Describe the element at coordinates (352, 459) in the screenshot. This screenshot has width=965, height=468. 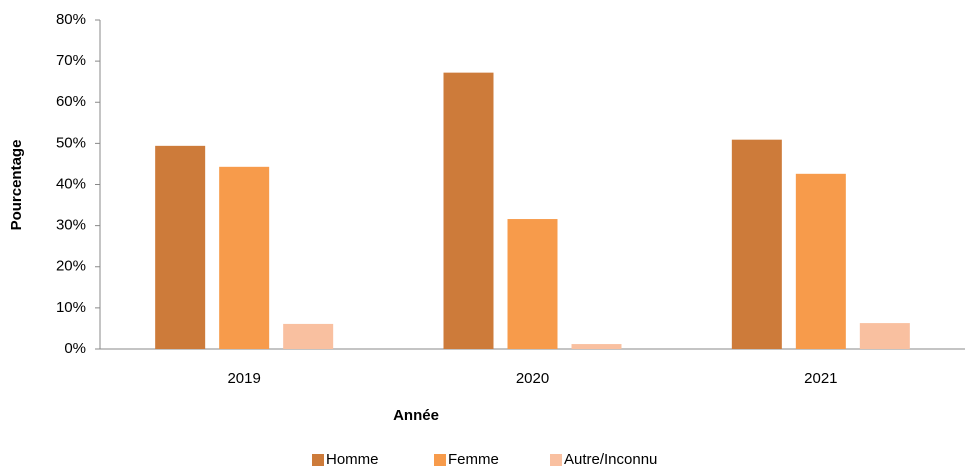
I see `legend-label: Homme` at that location.